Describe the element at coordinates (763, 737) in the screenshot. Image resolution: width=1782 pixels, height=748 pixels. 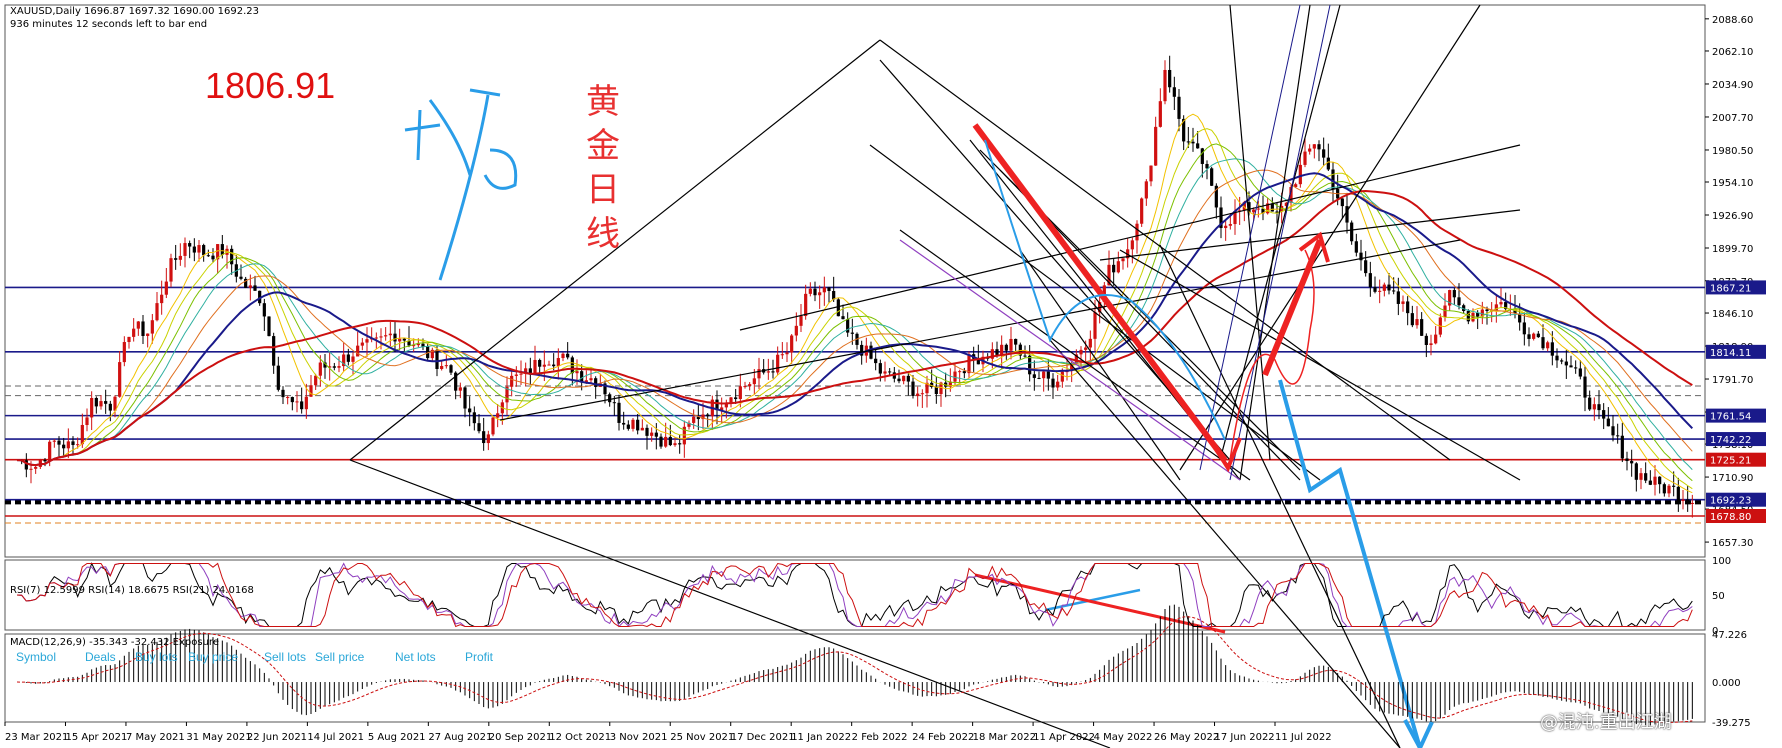
I see `x-tick-label: 17 Dec 2021` at that location.